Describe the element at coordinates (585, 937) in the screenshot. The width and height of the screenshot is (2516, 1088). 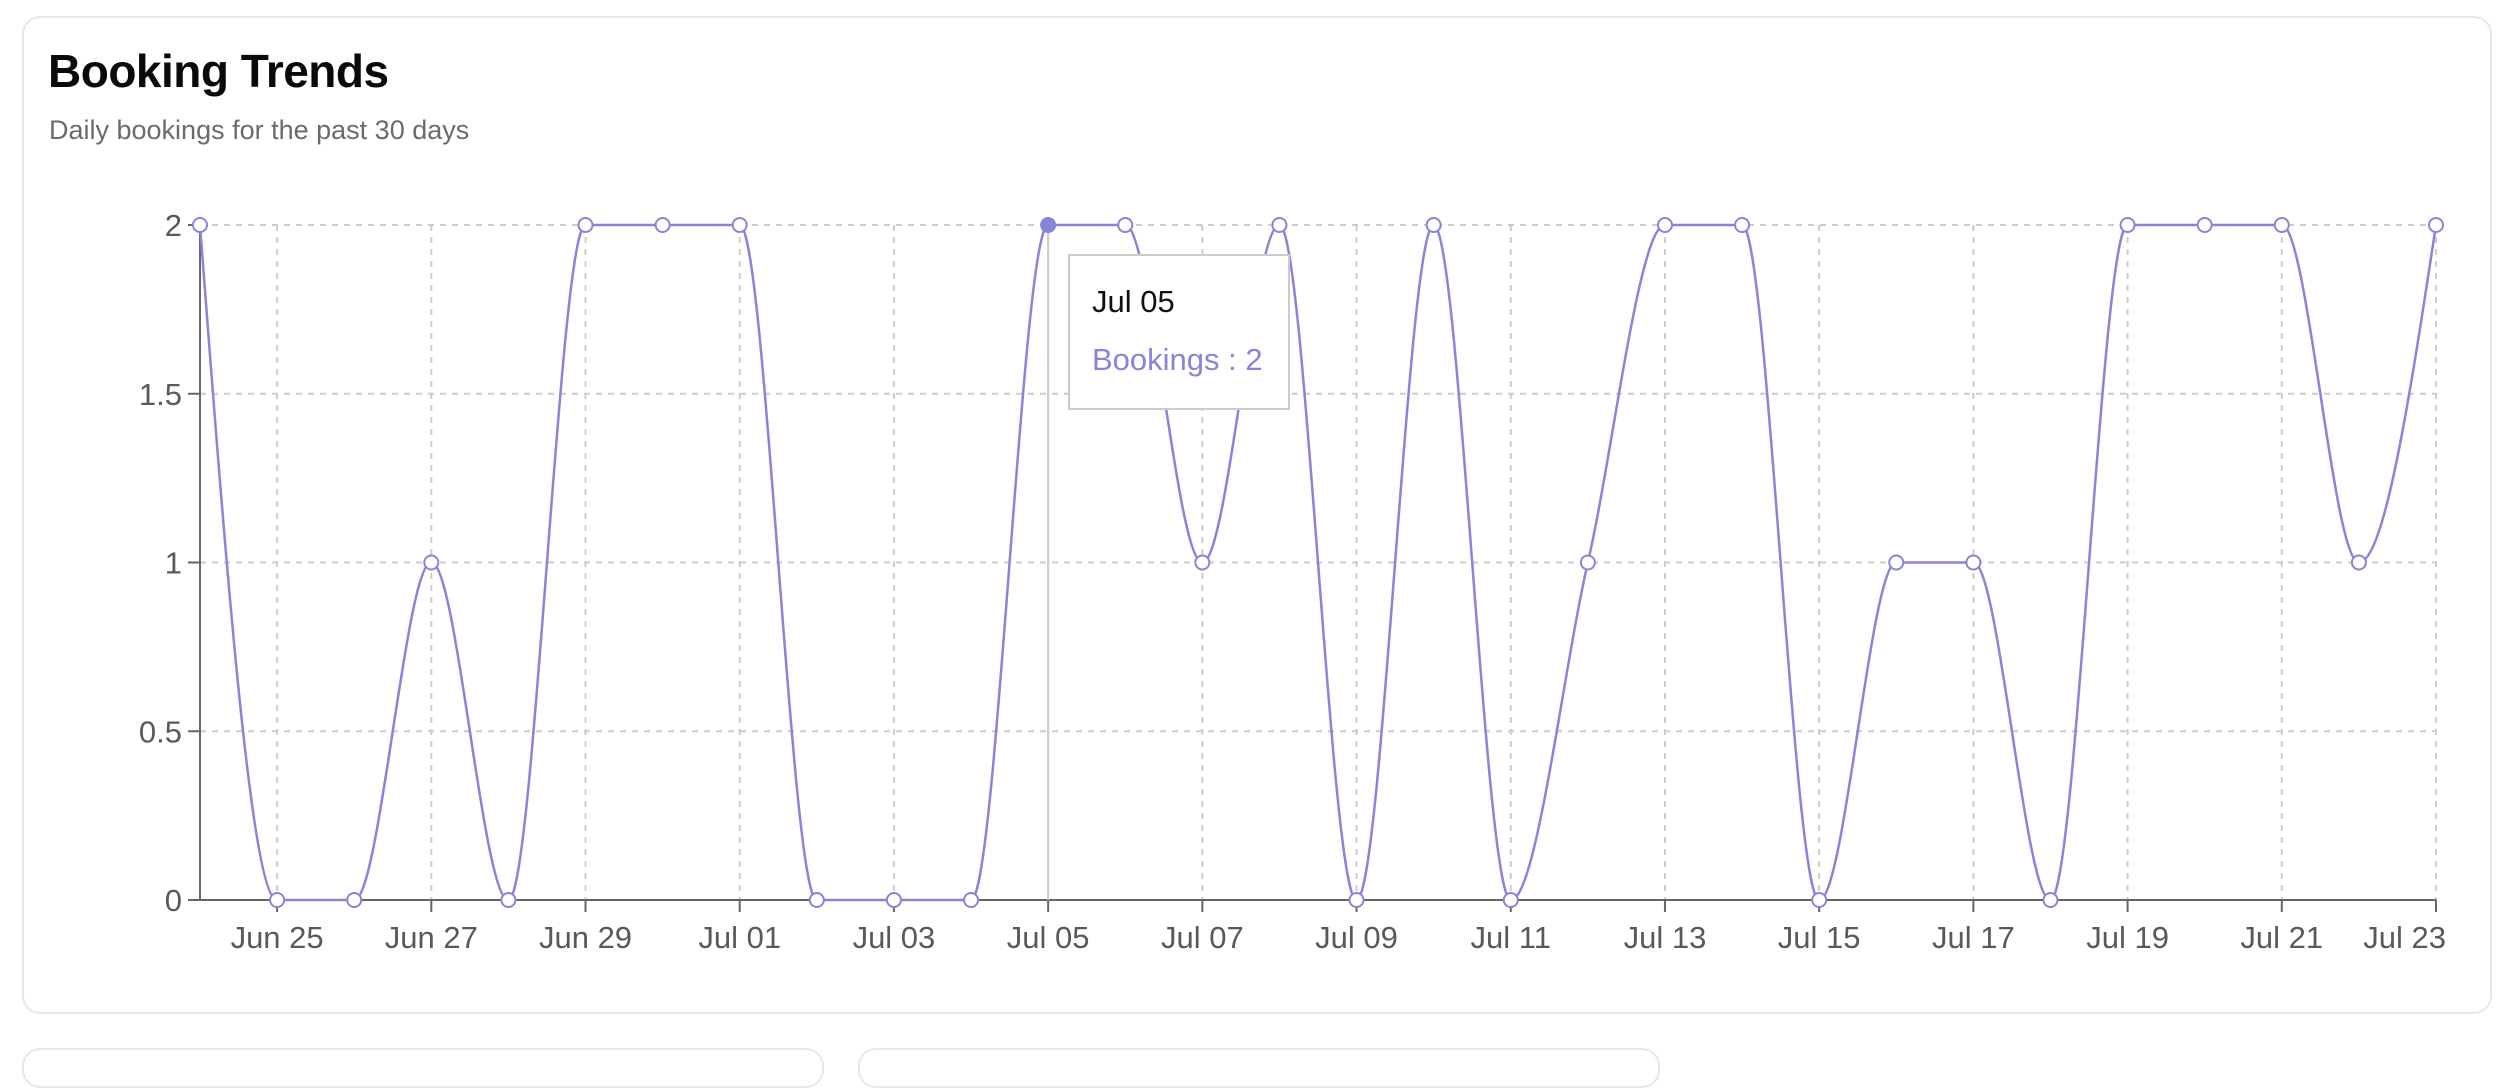
I see `x-tick-label: Jun 29` at that location.